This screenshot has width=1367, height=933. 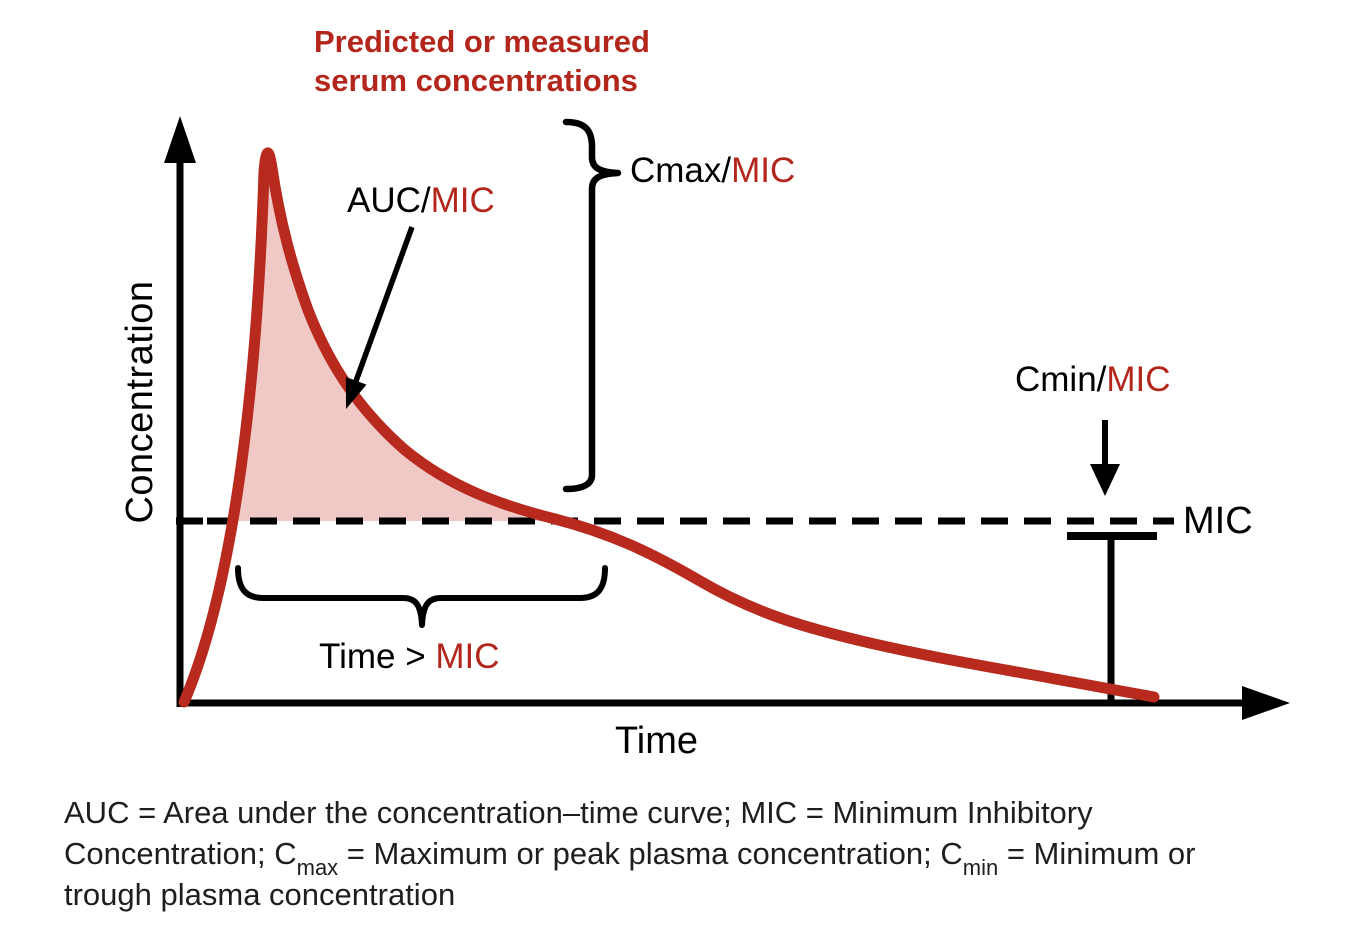 What do you see at coordinates (763, 170) in the screenshot?
I see `cmax-mic-label-red: MIC` at bounding box center [763, 170].